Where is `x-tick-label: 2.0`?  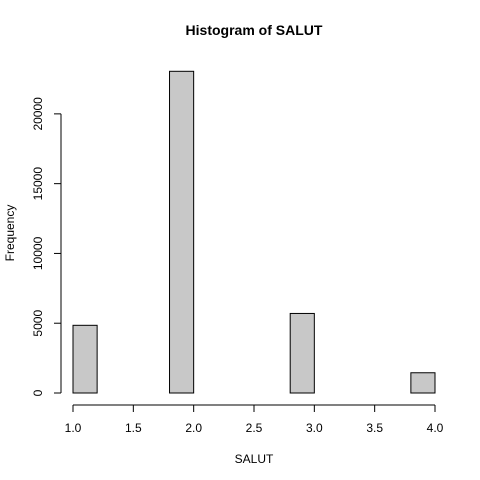 x-tick-label: 2.0 is located at coordinates (193, 428).